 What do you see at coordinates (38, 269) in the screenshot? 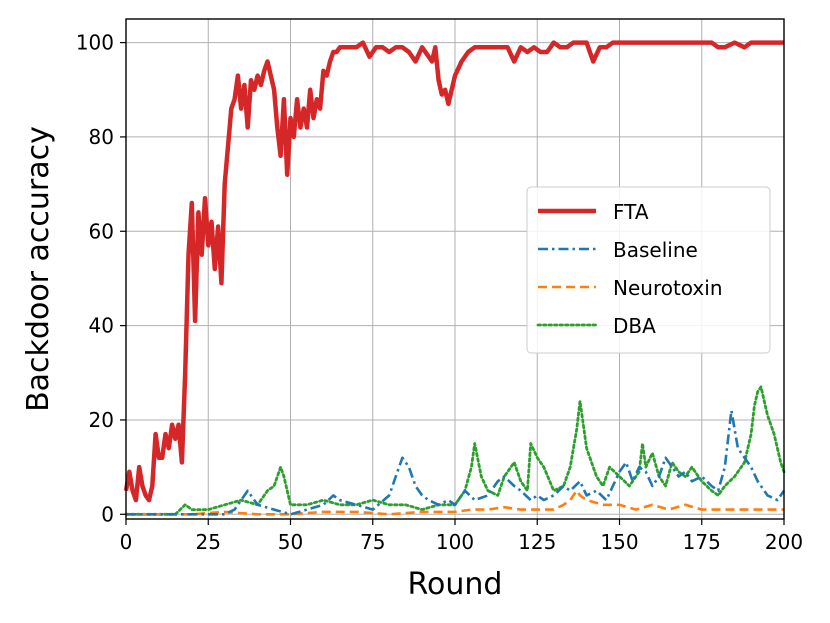
I see `y-axis-label: Backdoor accuracy` at bounding box center [38, 269].